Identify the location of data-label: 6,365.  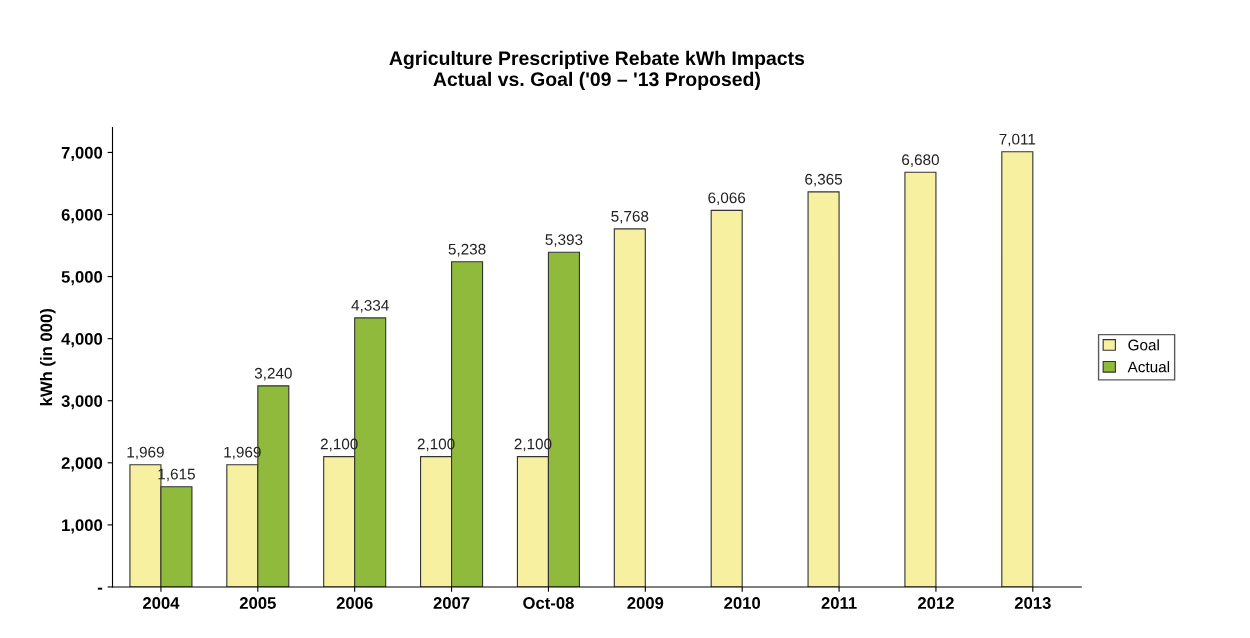
(824, 180).